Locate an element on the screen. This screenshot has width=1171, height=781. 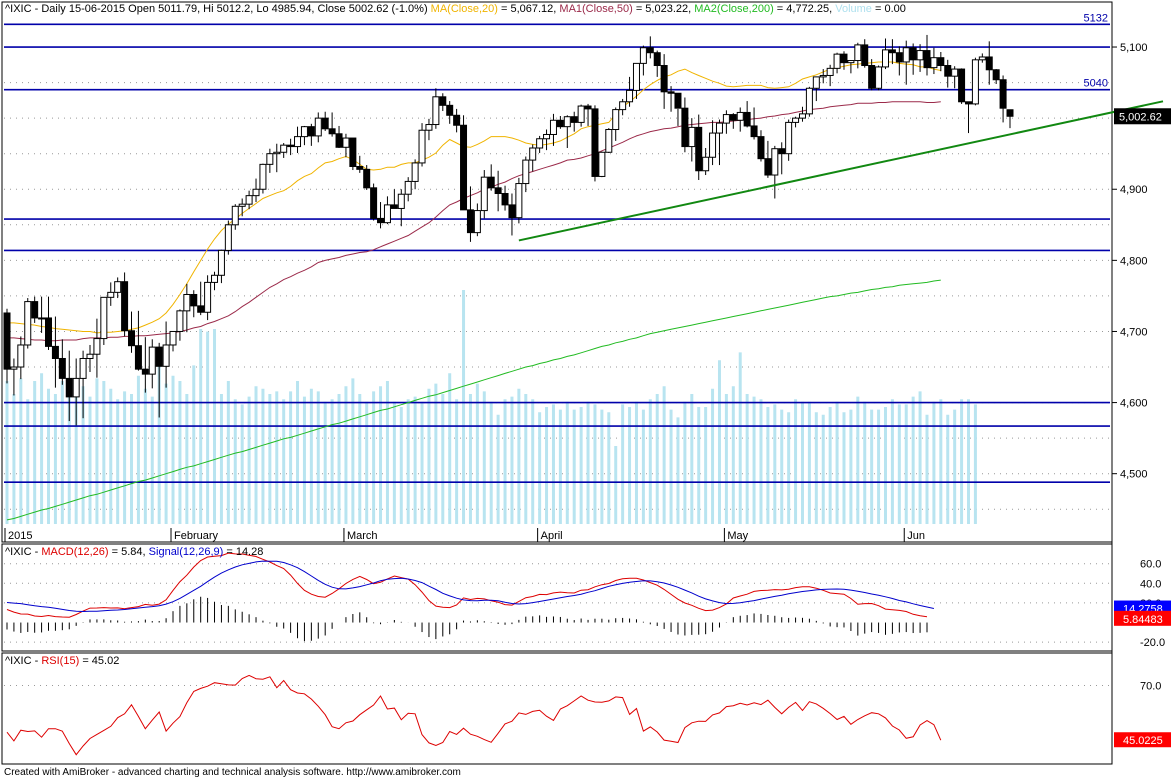
horizontal-line-label: 5132 is located at coordinates (1096, 18).